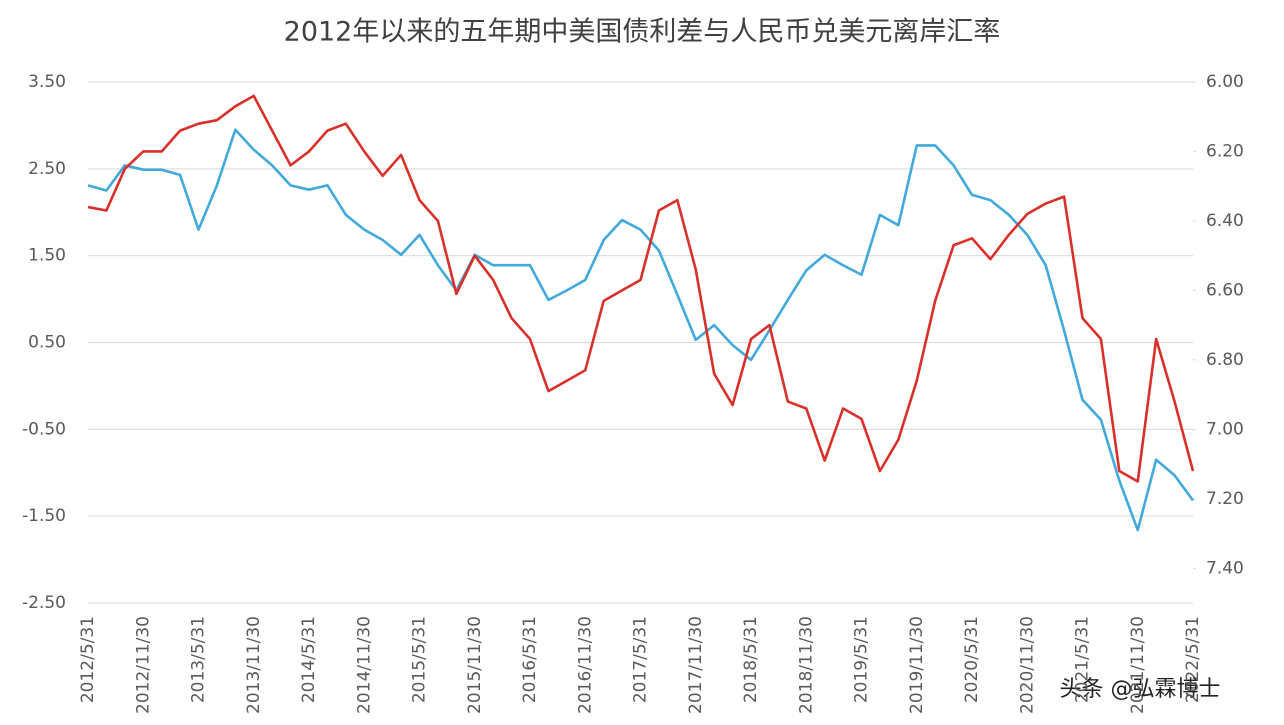 This screenshot has height=725, width=1284. Describe the element at coordinates (47, 256) in the screenshot. I see `y-tick-label: 1.50` at that location.